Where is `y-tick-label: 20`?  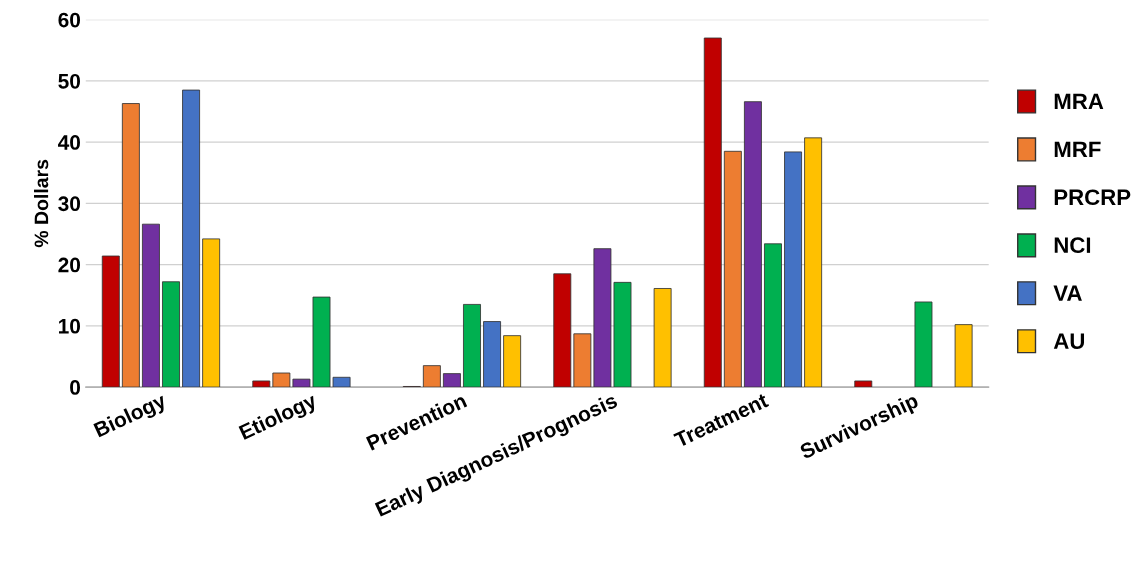
y-tick-label: 20 is located at coordinates (69, 265).